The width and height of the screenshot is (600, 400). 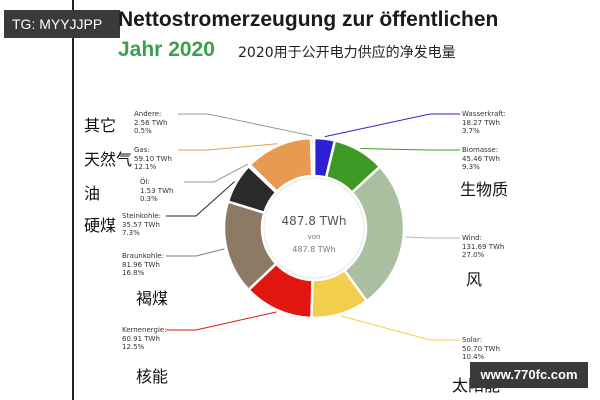 I want to click on slice-label: Öl: 1.53 TWh 0.3%, so click(x=156, y=191).